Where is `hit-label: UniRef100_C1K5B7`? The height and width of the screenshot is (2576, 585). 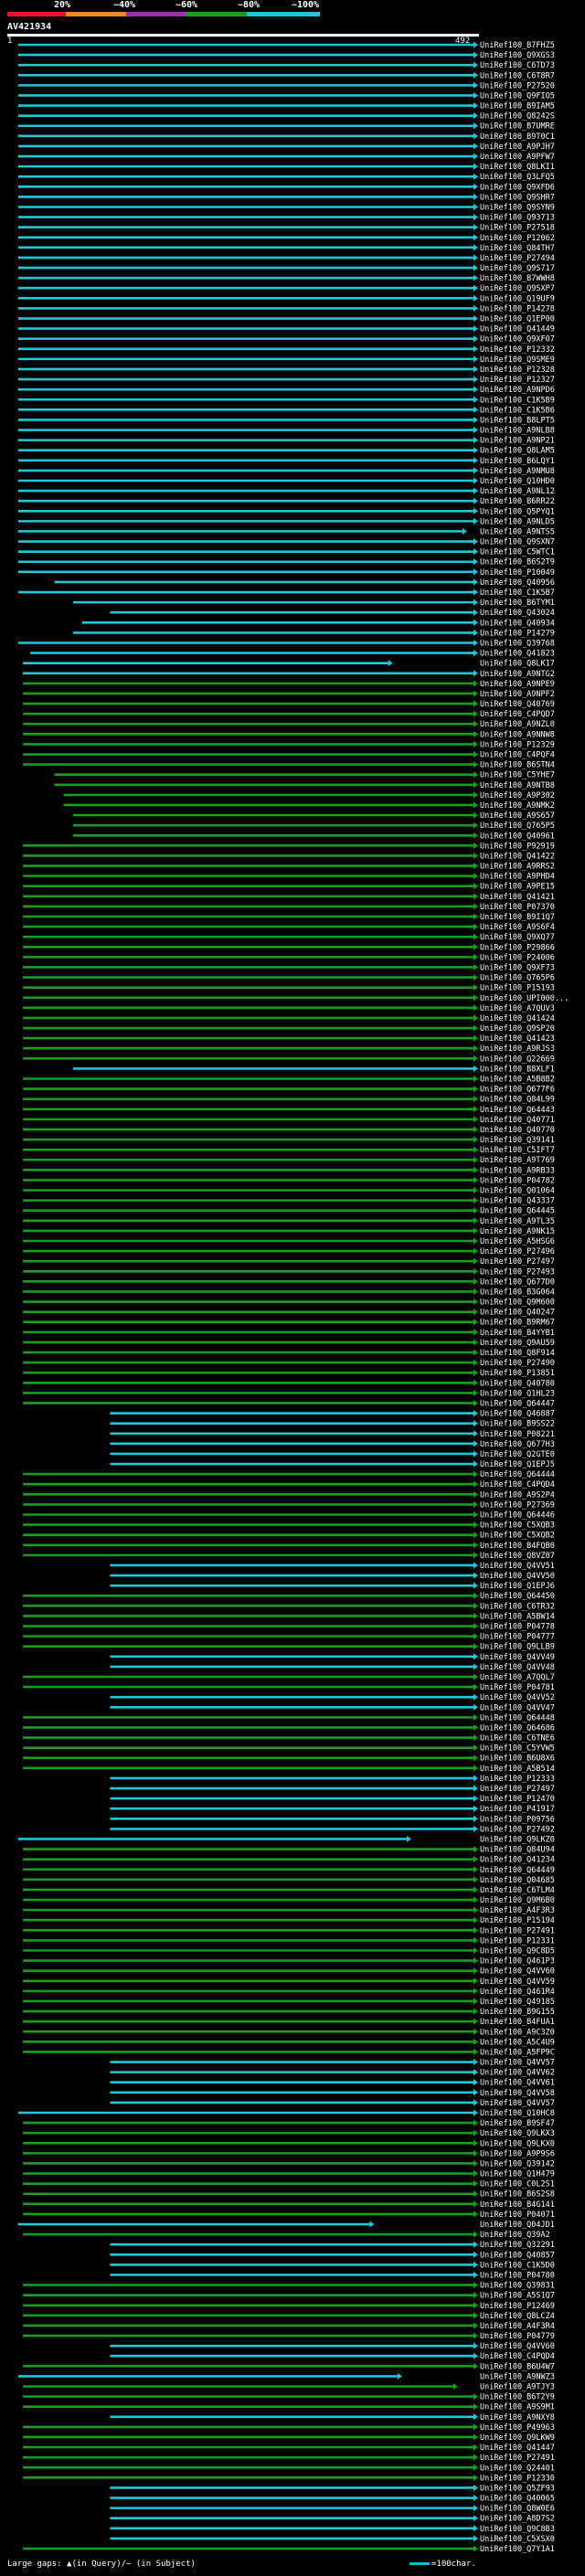
hit-label: UniRef100_C1K5B7 is located at coordinates (517, 593).